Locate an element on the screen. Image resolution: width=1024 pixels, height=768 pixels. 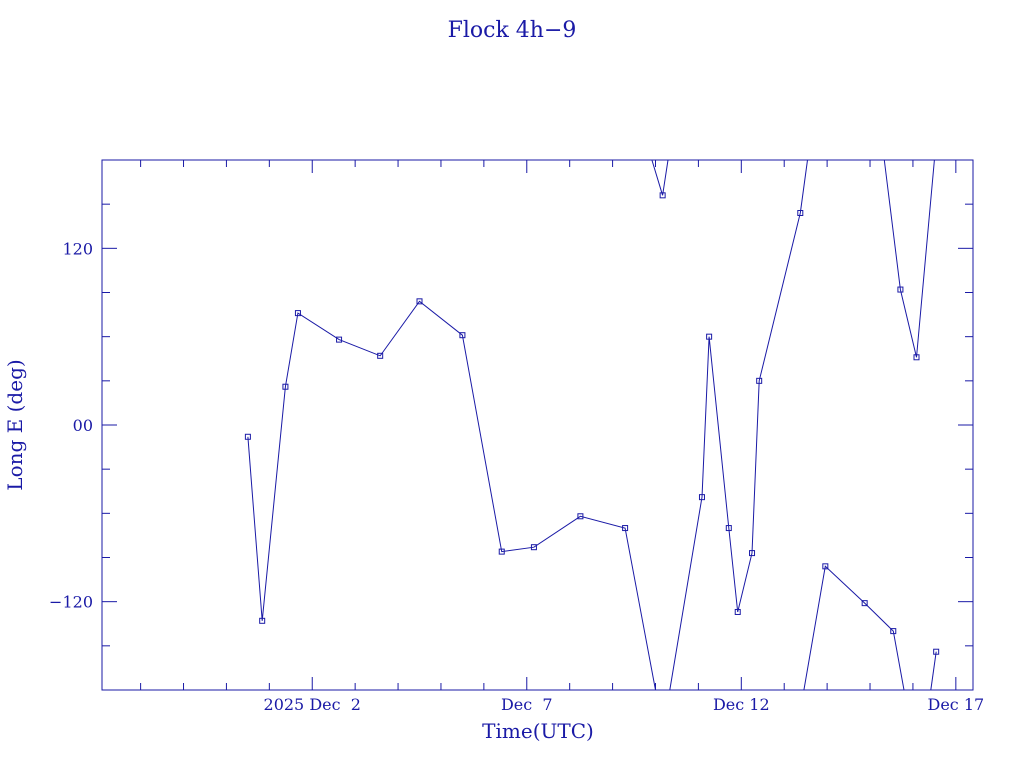
y-axis-label: Long E (deg) is located at coordinates (15, 424).